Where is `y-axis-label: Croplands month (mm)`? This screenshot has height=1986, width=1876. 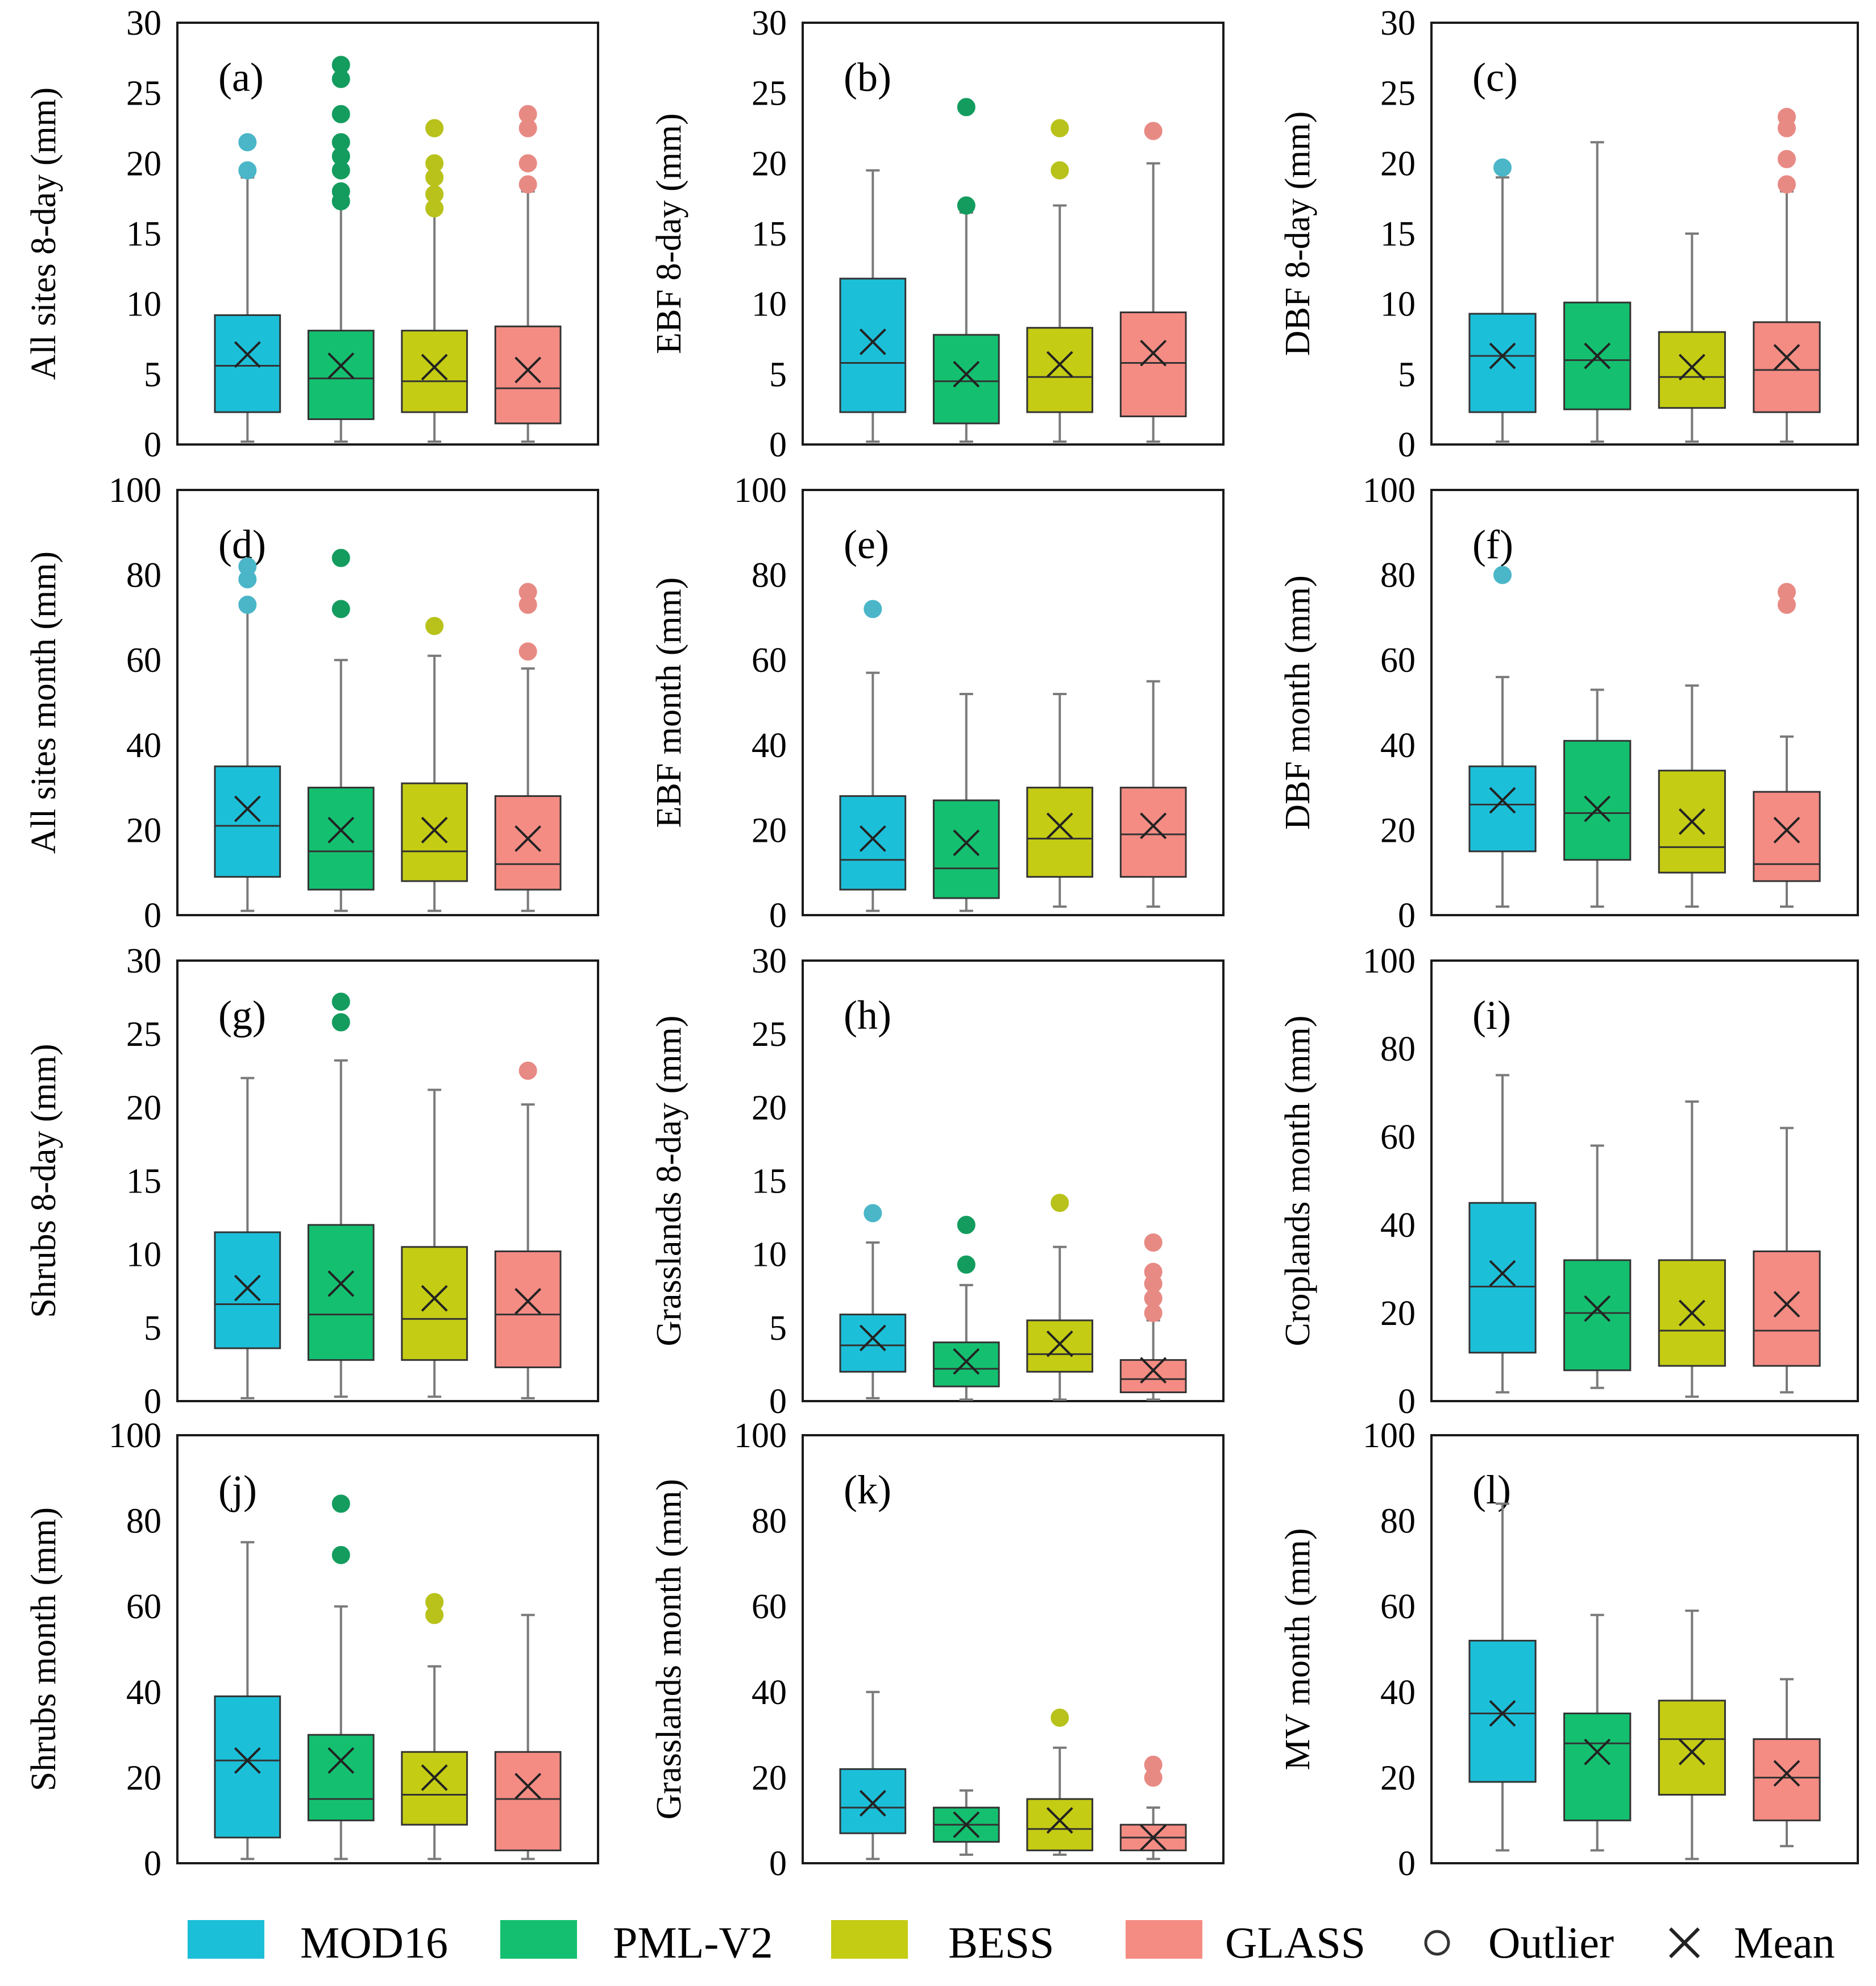 y-axis-label: Croplands month (mm) is located at coordinates (1298, 1180).